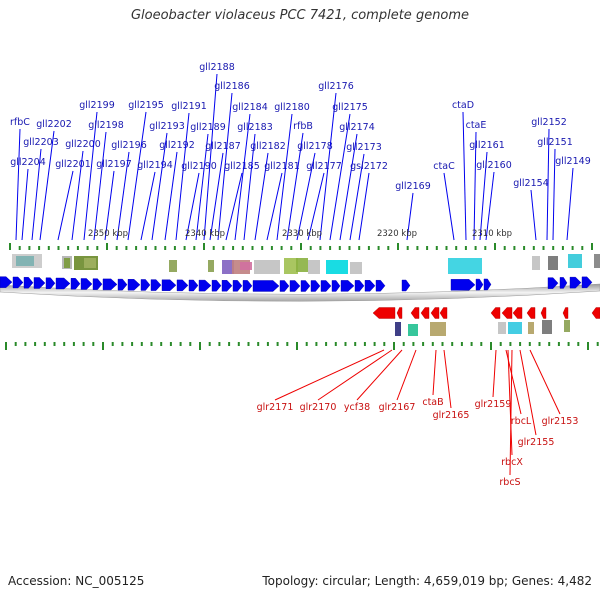 This screenshot has width=600, height=600. Describe the element at coordinates (302, 346) in the screenshot. I see `tick-row-bottom` at that location.